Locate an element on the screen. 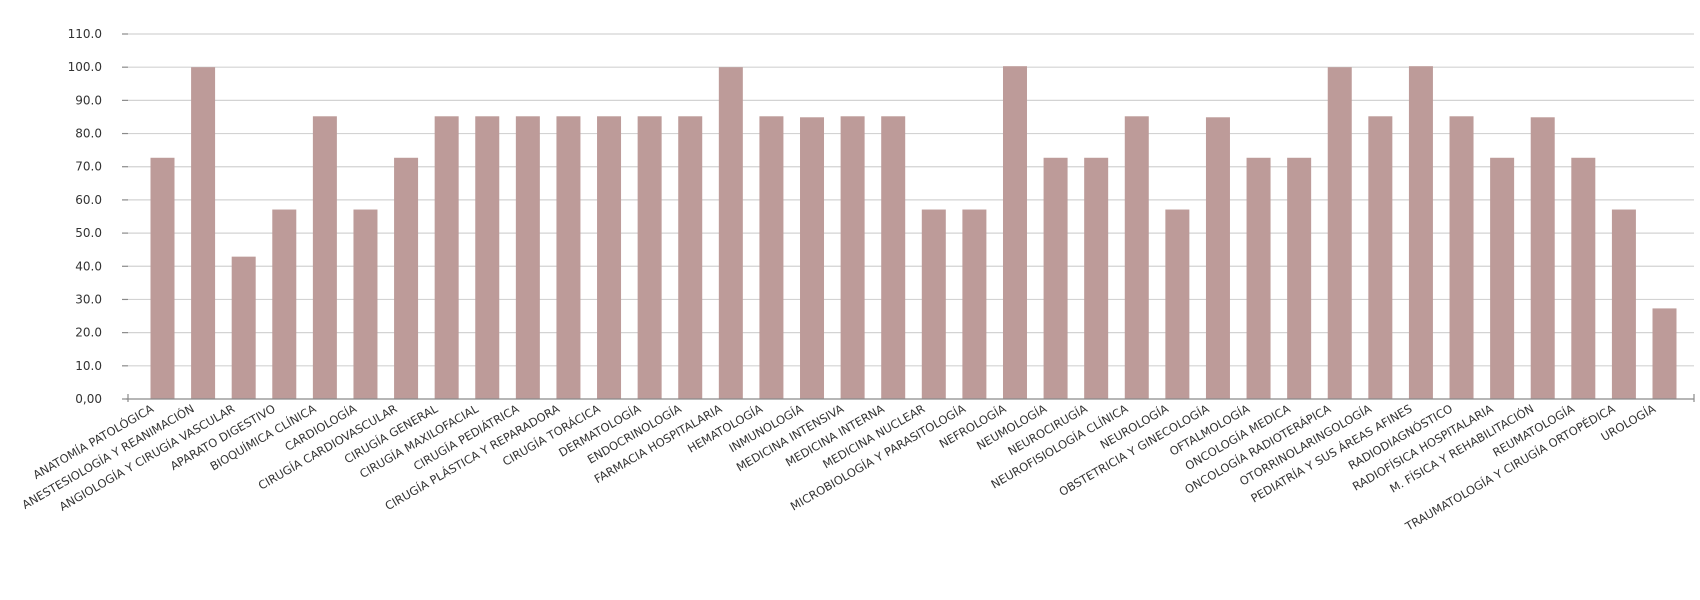 The height and width of the screenshot is (600, 1700). axes is located at coordinates (910, 398).